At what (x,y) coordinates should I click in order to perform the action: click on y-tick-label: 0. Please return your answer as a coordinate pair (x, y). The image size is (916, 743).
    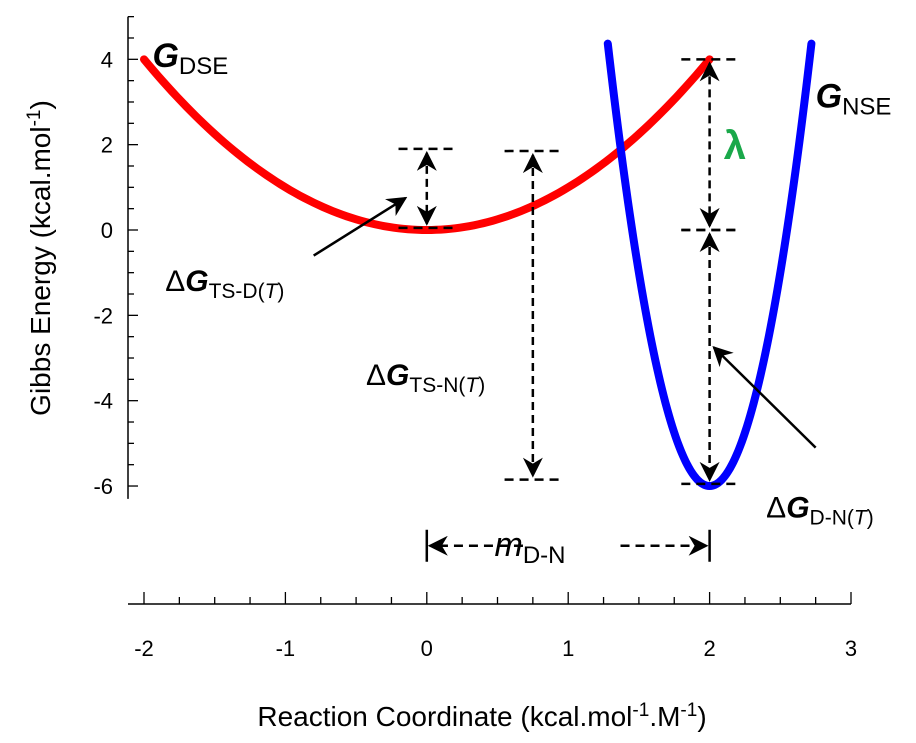
    Looking at the image, I should click on (107, 230).